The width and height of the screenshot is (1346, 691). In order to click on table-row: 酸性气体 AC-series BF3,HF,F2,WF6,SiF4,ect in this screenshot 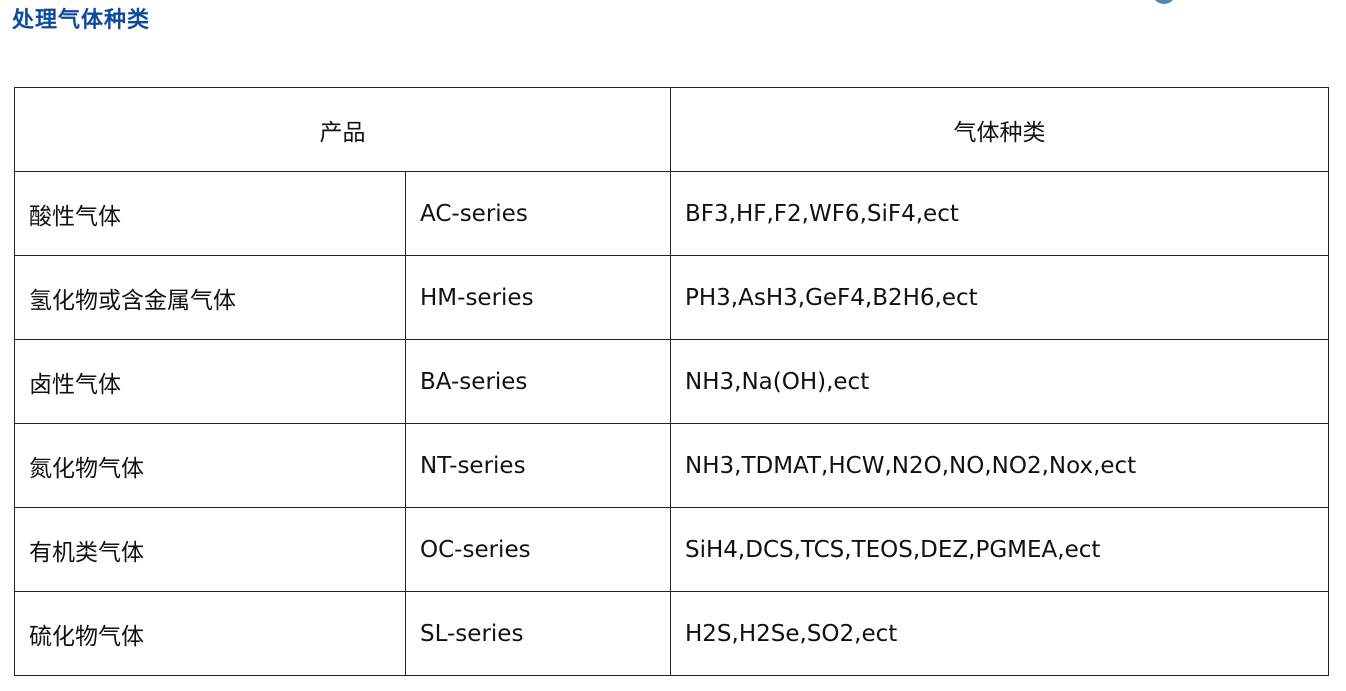, I will do `click(671, 213)`.